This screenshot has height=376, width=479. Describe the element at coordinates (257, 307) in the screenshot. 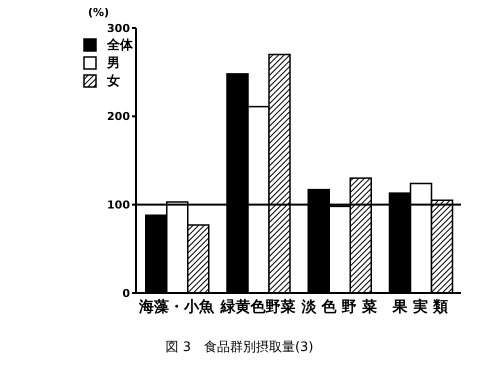

I see `x-tick-label: 緑黄色野菜` at that location.